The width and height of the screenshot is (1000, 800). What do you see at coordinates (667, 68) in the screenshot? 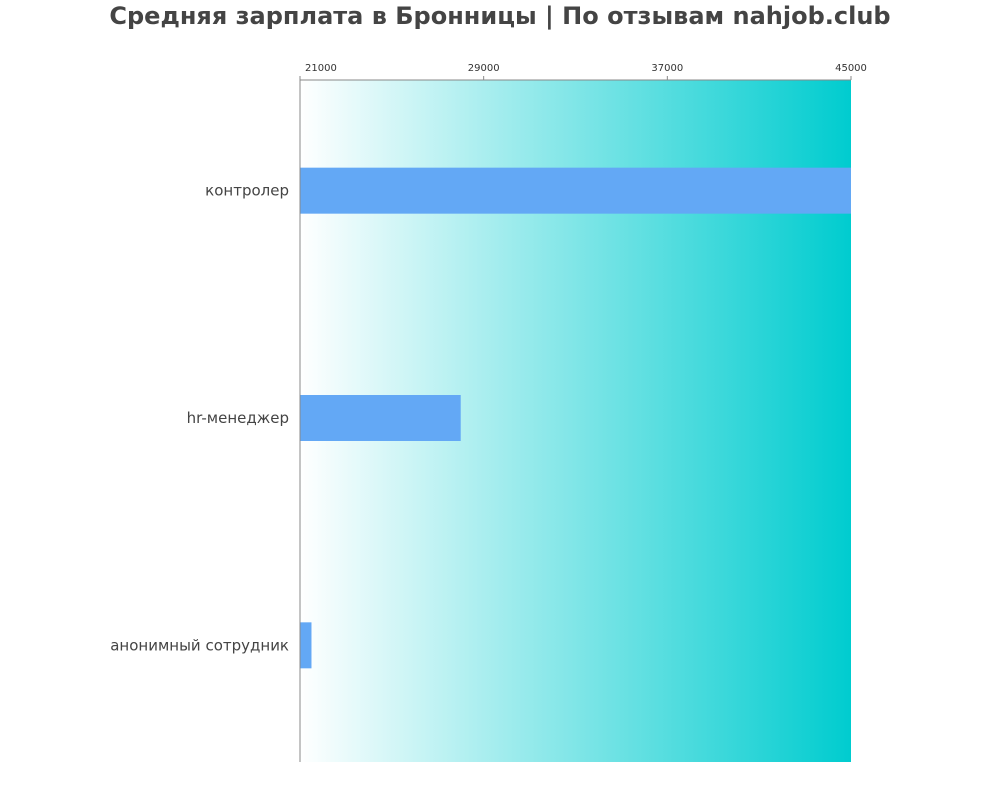
I see `x-tick-label: 37000` at bounding box center [667, 68].